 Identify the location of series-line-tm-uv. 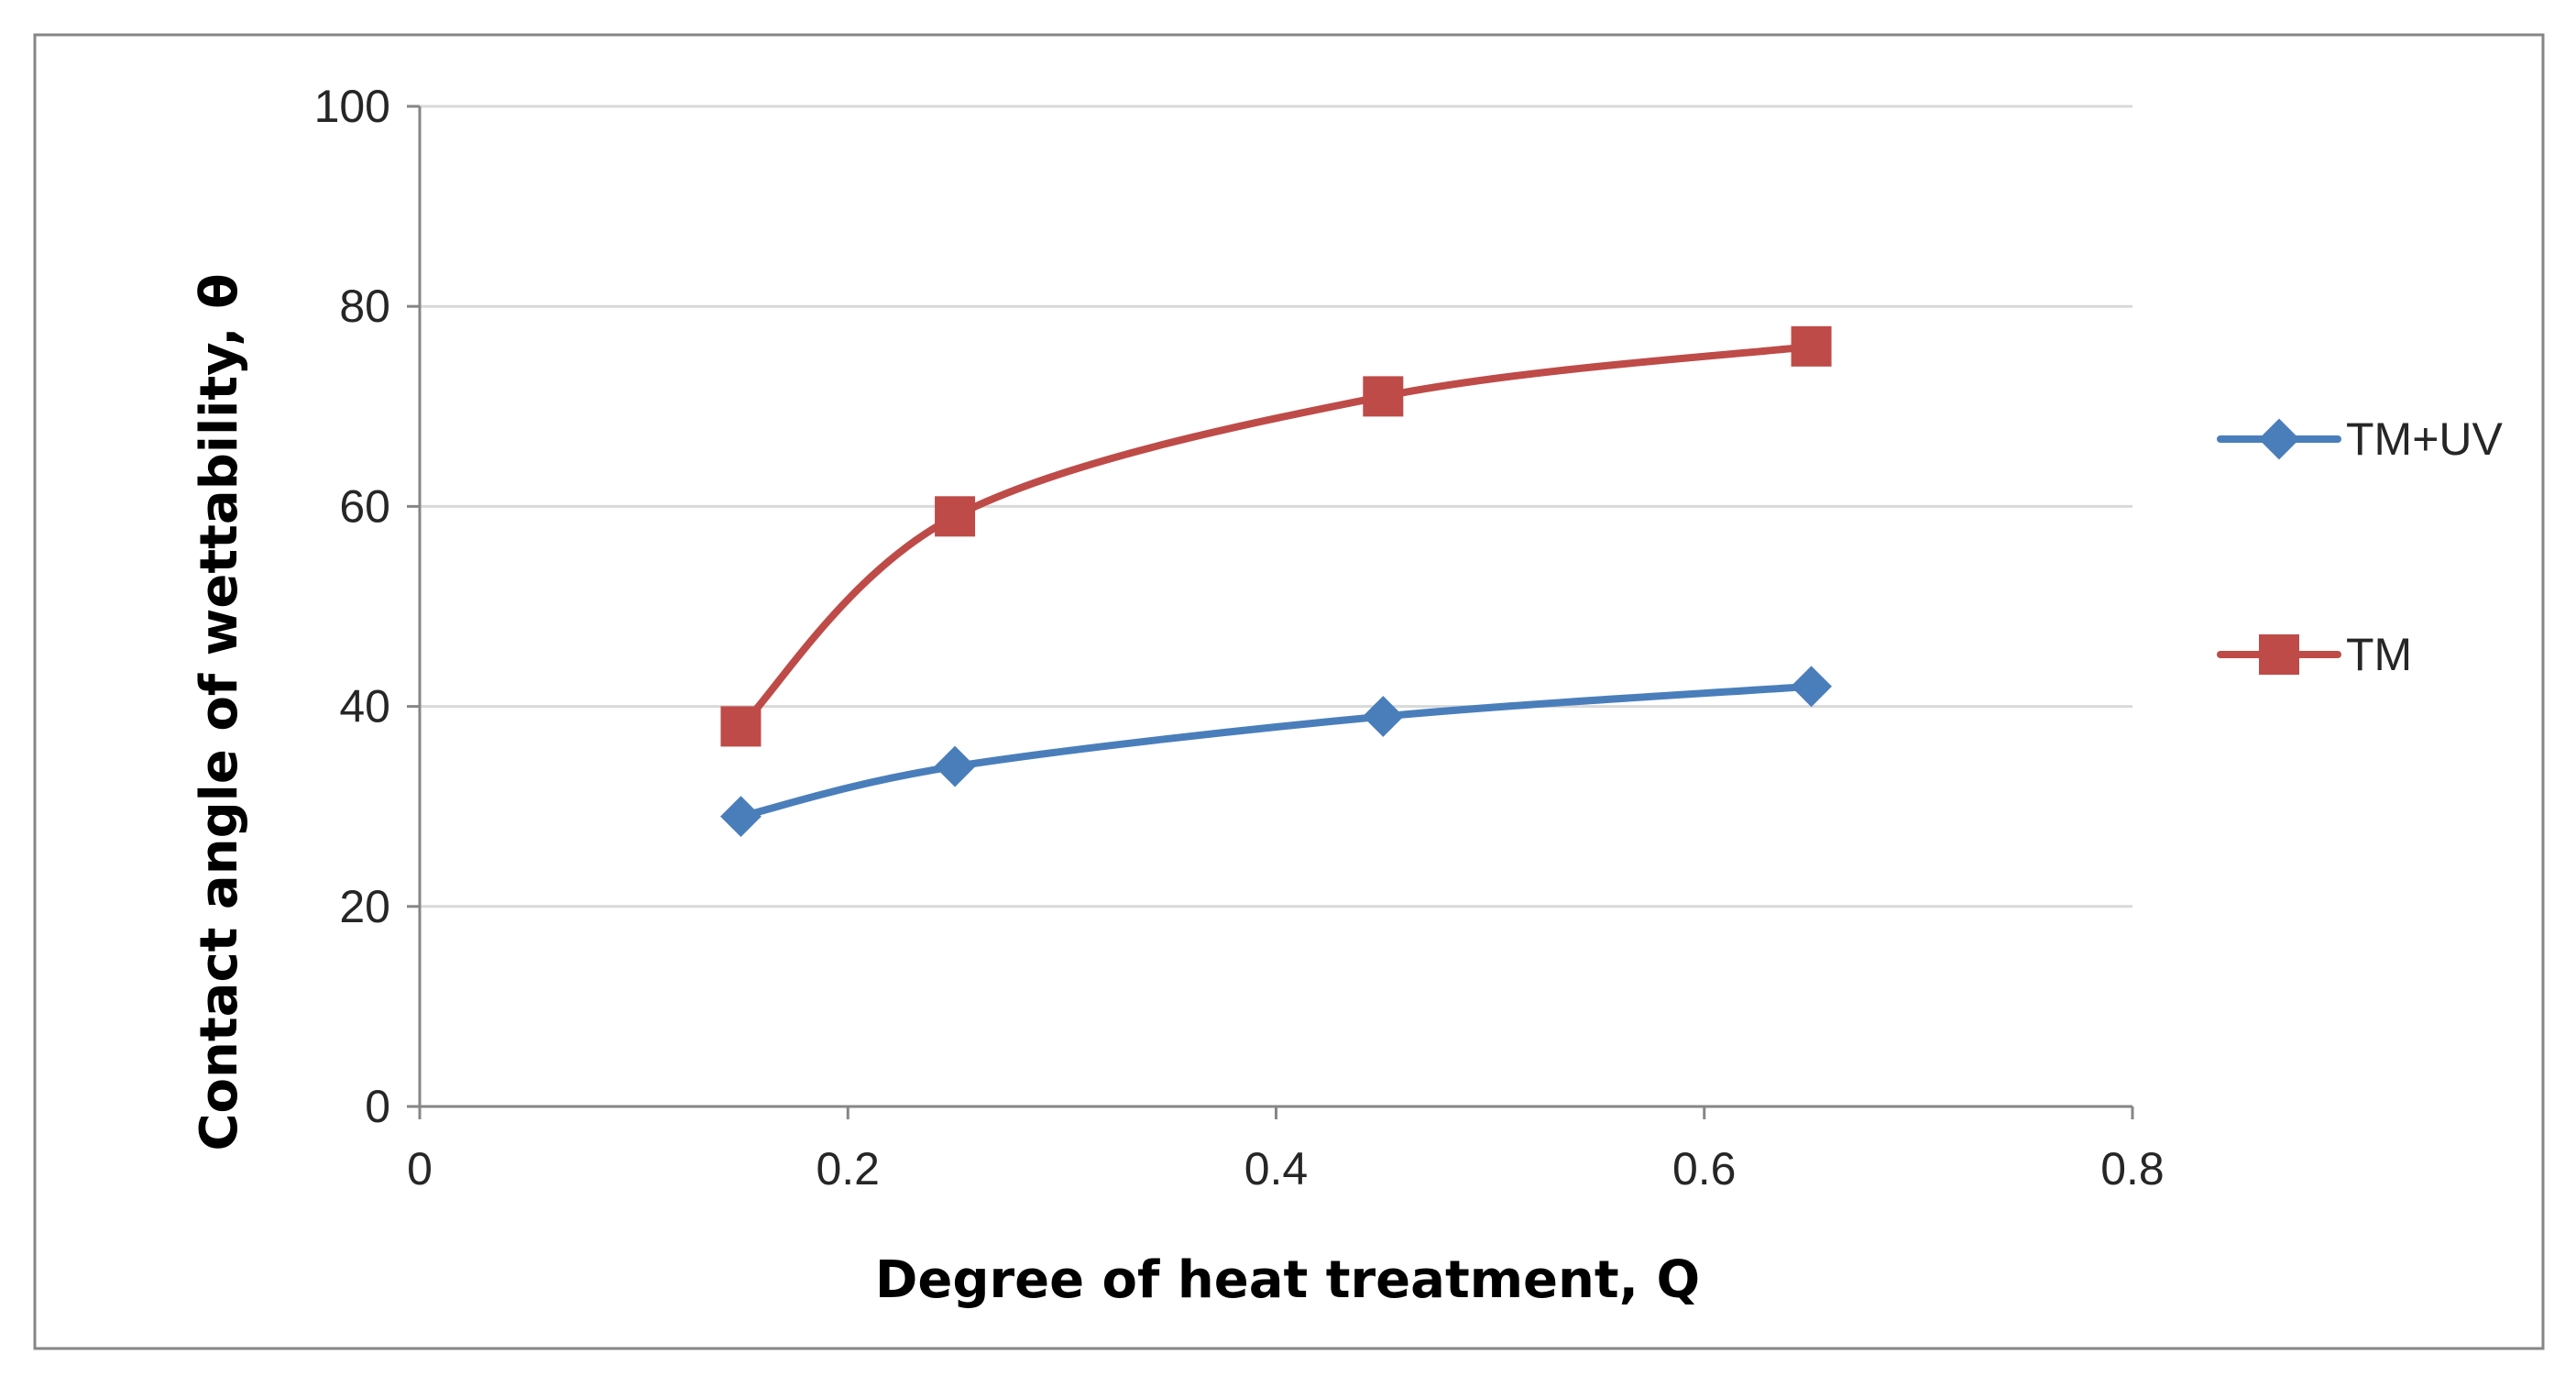
(1276, 751).